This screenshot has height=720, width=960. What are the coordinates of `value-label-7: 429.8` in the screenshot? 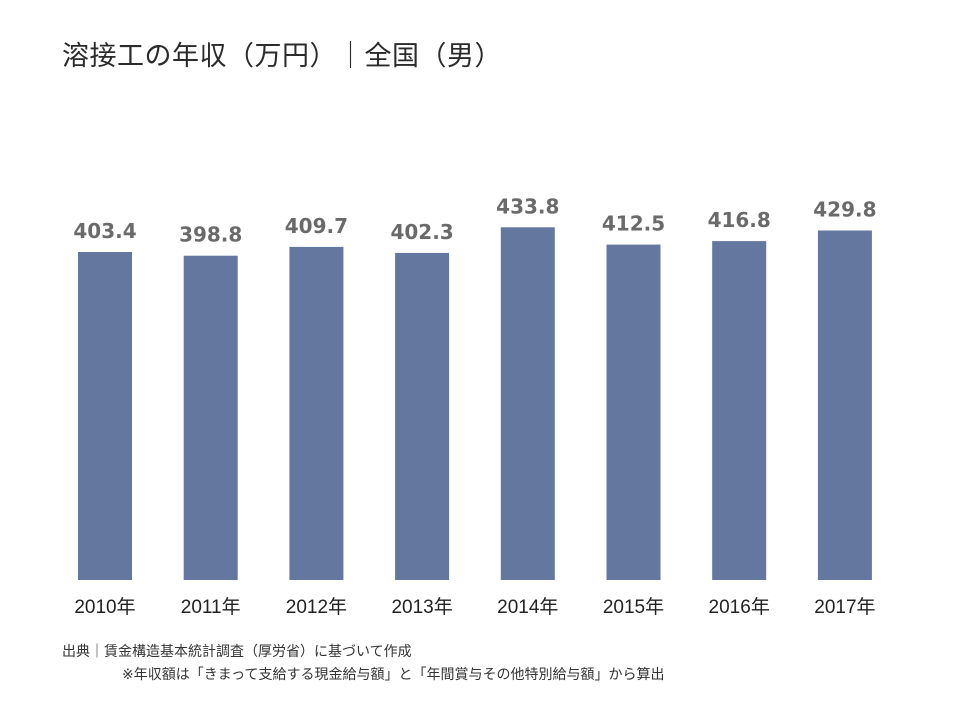 It's located at (844, 210).